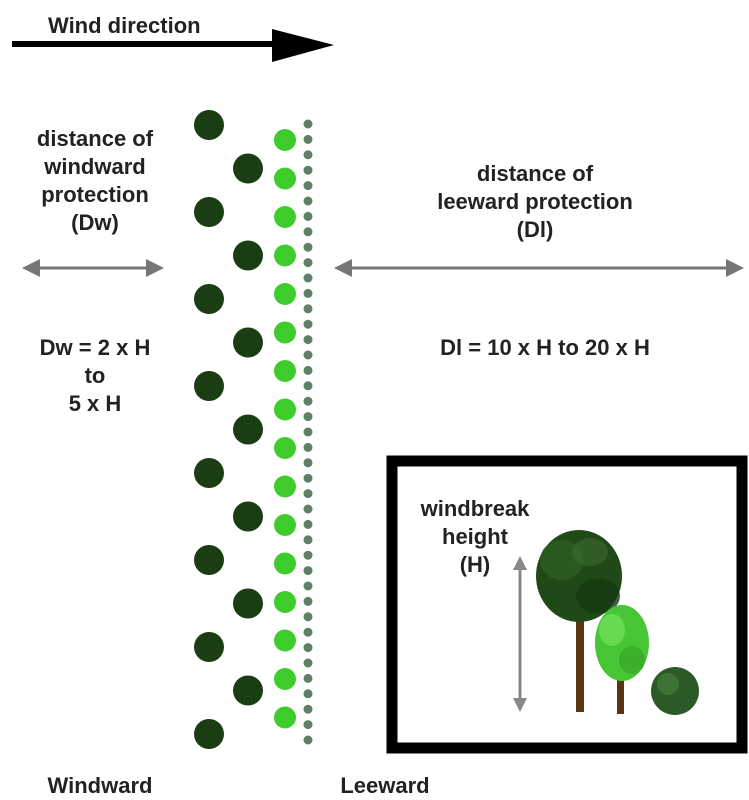 The height and width of the screenshot is (800, 749). What do you see at coordinates (579, 621) in the screenshot?
I see `tall-tree-icon` at bounding box center [579, 621].